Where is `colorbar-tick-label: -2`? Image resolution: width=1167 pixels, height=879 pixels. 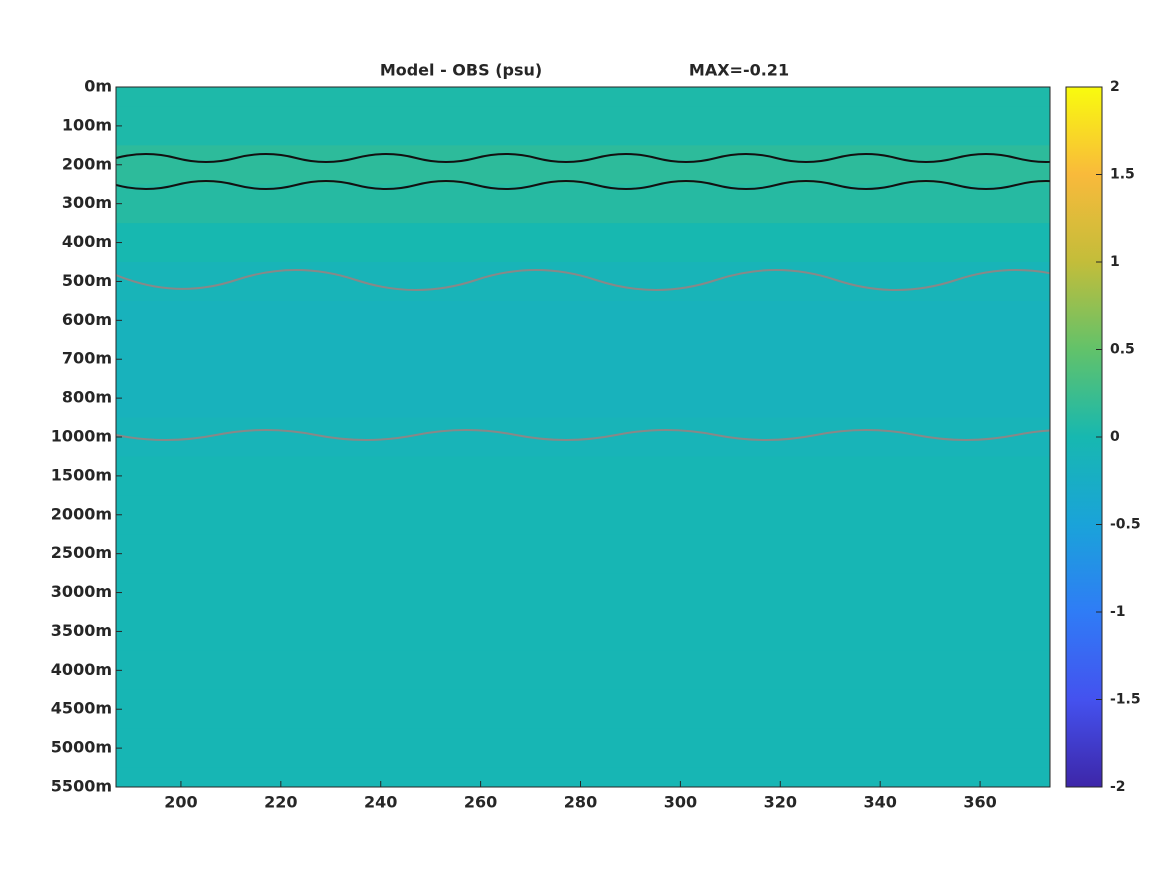
colorbar-tick-label: -2 is located at coordinates (1118, 787).